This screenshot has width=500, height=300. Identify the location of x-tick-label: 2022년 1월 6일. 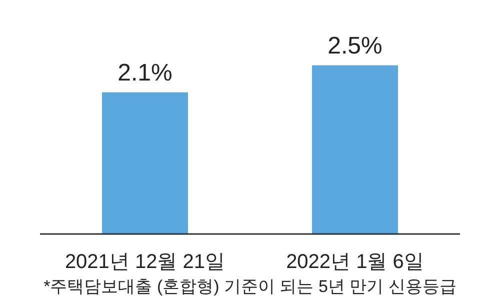
(355, 262).